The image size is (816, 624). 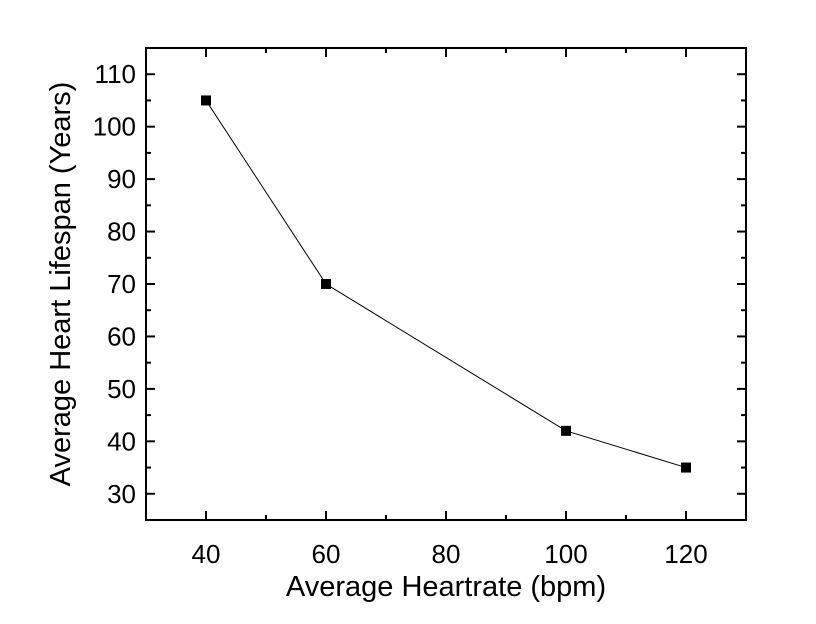 What do you see at coordinates (114, 127) in the screenshot?
I see `y-tick-label: 100` at bounding box center [114, 127].